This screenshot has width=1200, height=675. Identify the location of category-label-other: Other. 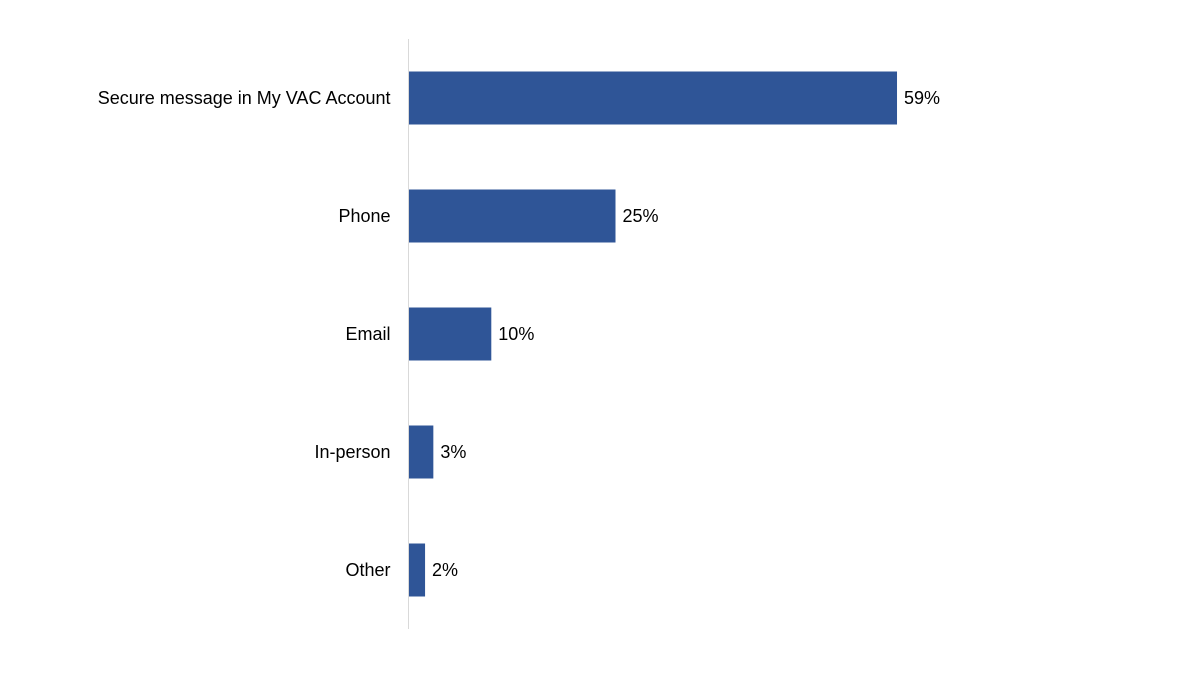
(367, 570).